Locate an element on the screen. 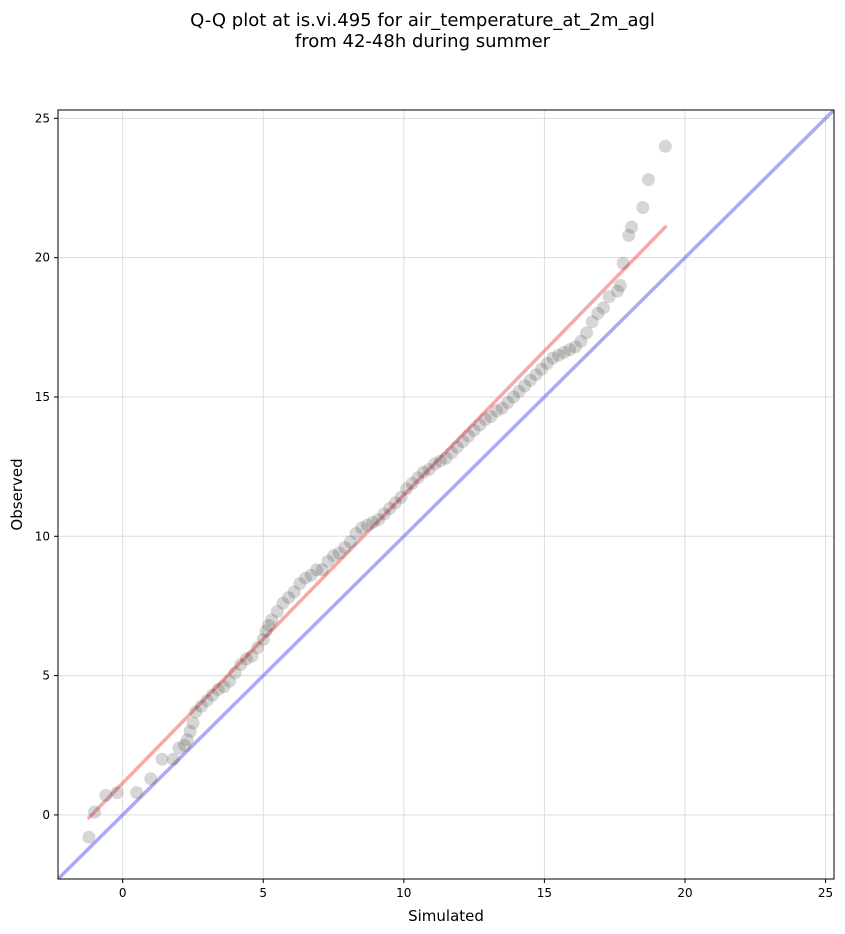 The height and width of the screenshot is (934, 845). x-tick-label: 15 is located at coordinates (544, 893).